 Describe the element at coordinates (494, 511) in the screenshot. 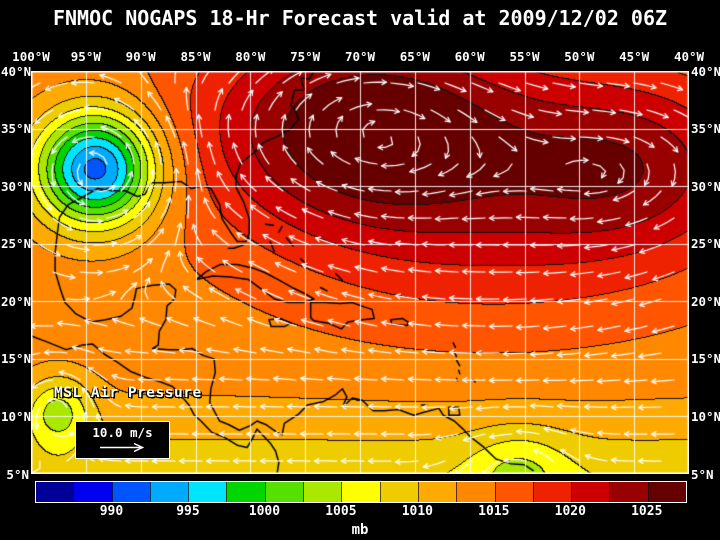

I see `colorbar-tick: 1015` at that location.